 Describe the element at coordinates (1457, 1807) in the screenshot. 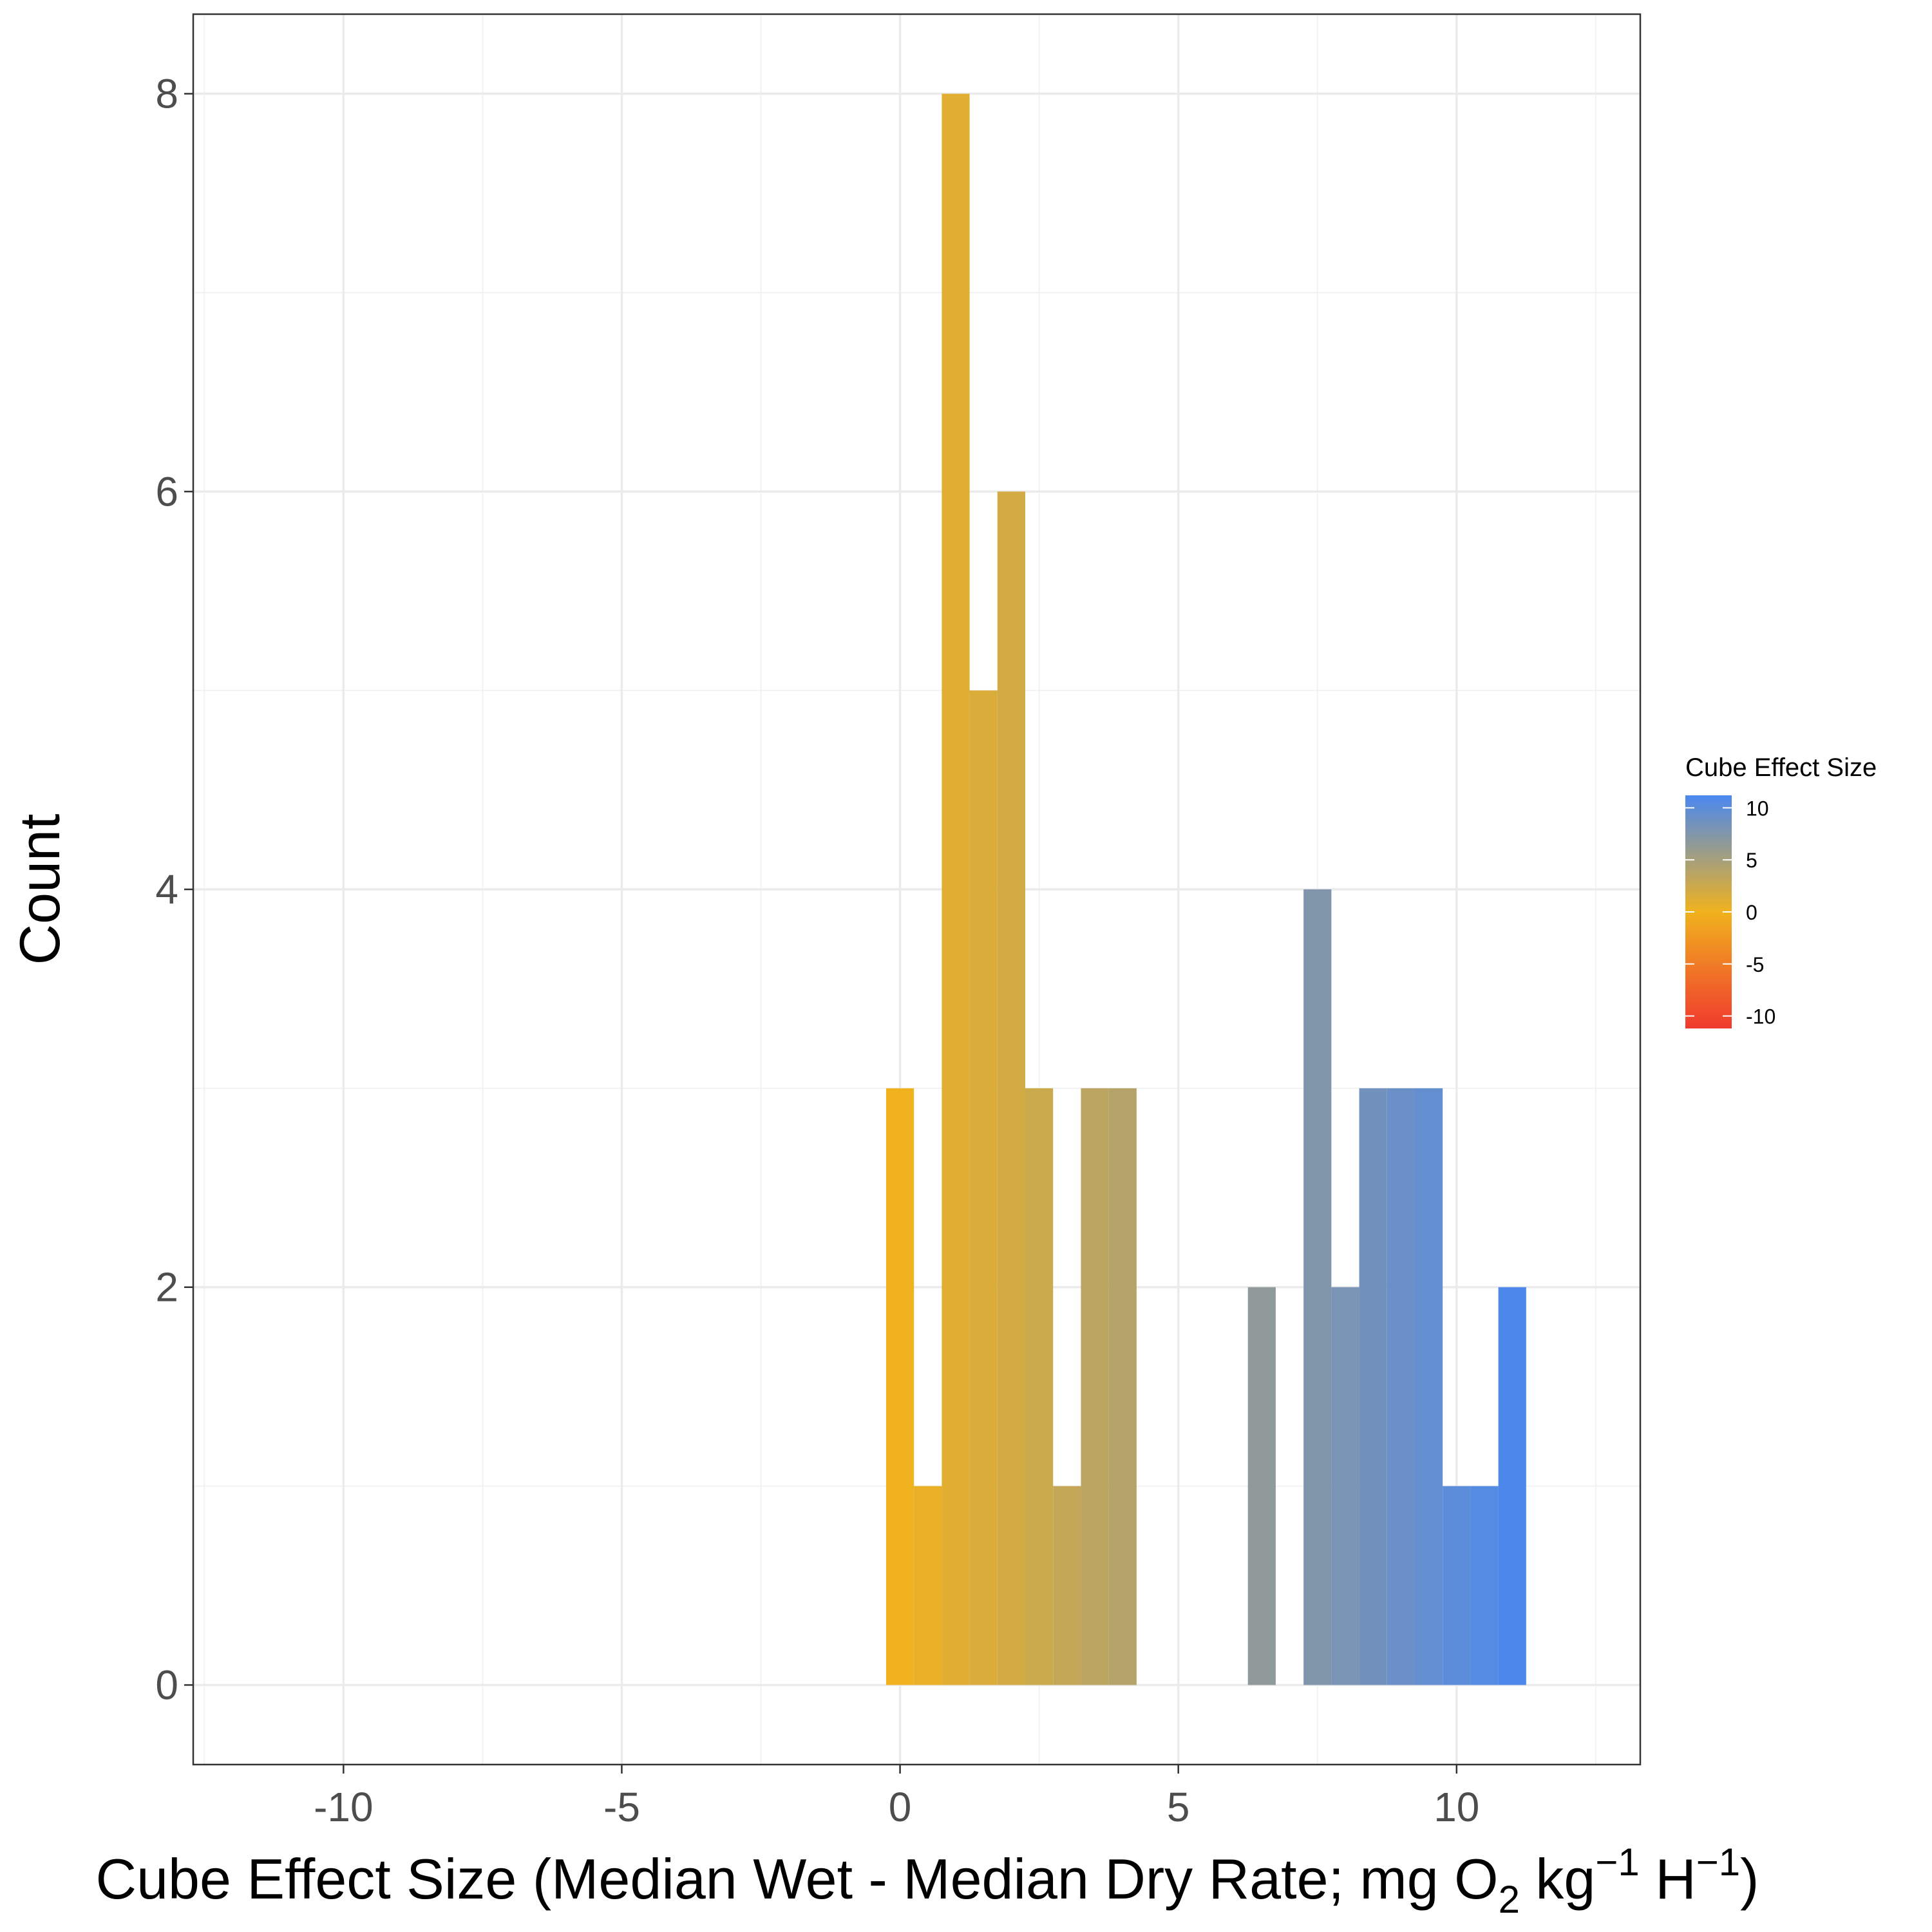

I see `x-tick-label: 10` at that location.